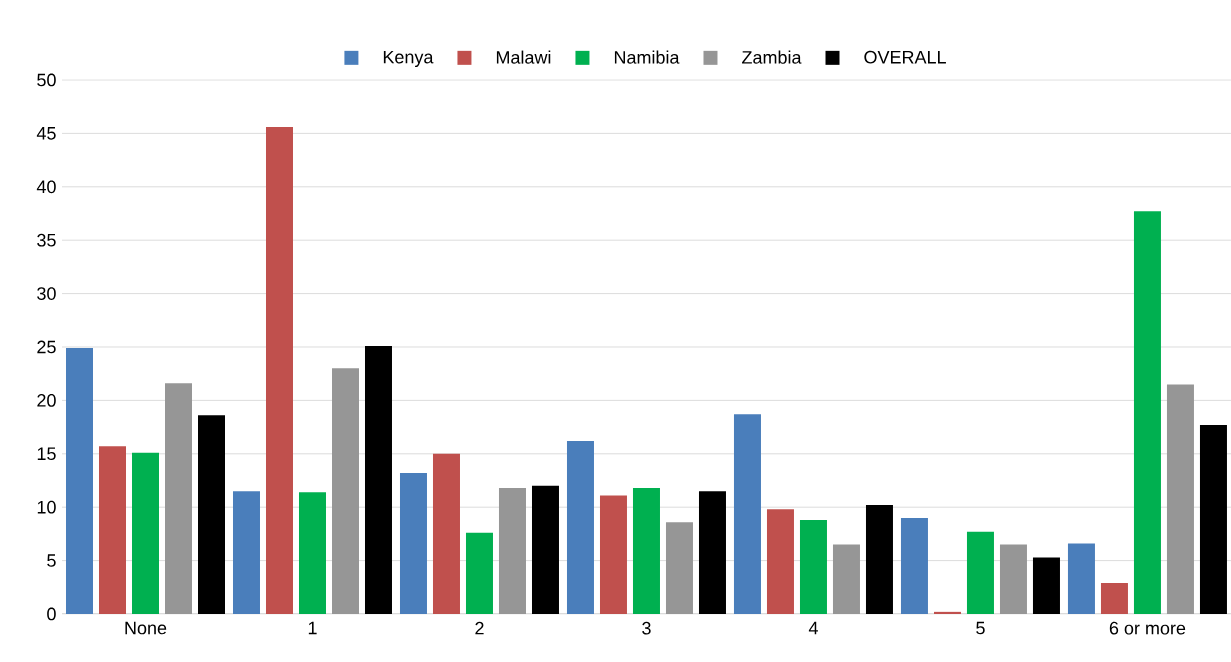 The height and width of the screenshot is (662, 1231). Describe the element at coordinates (772, 57) in the screenshot. I see `legend-label: Zambia` at that location.